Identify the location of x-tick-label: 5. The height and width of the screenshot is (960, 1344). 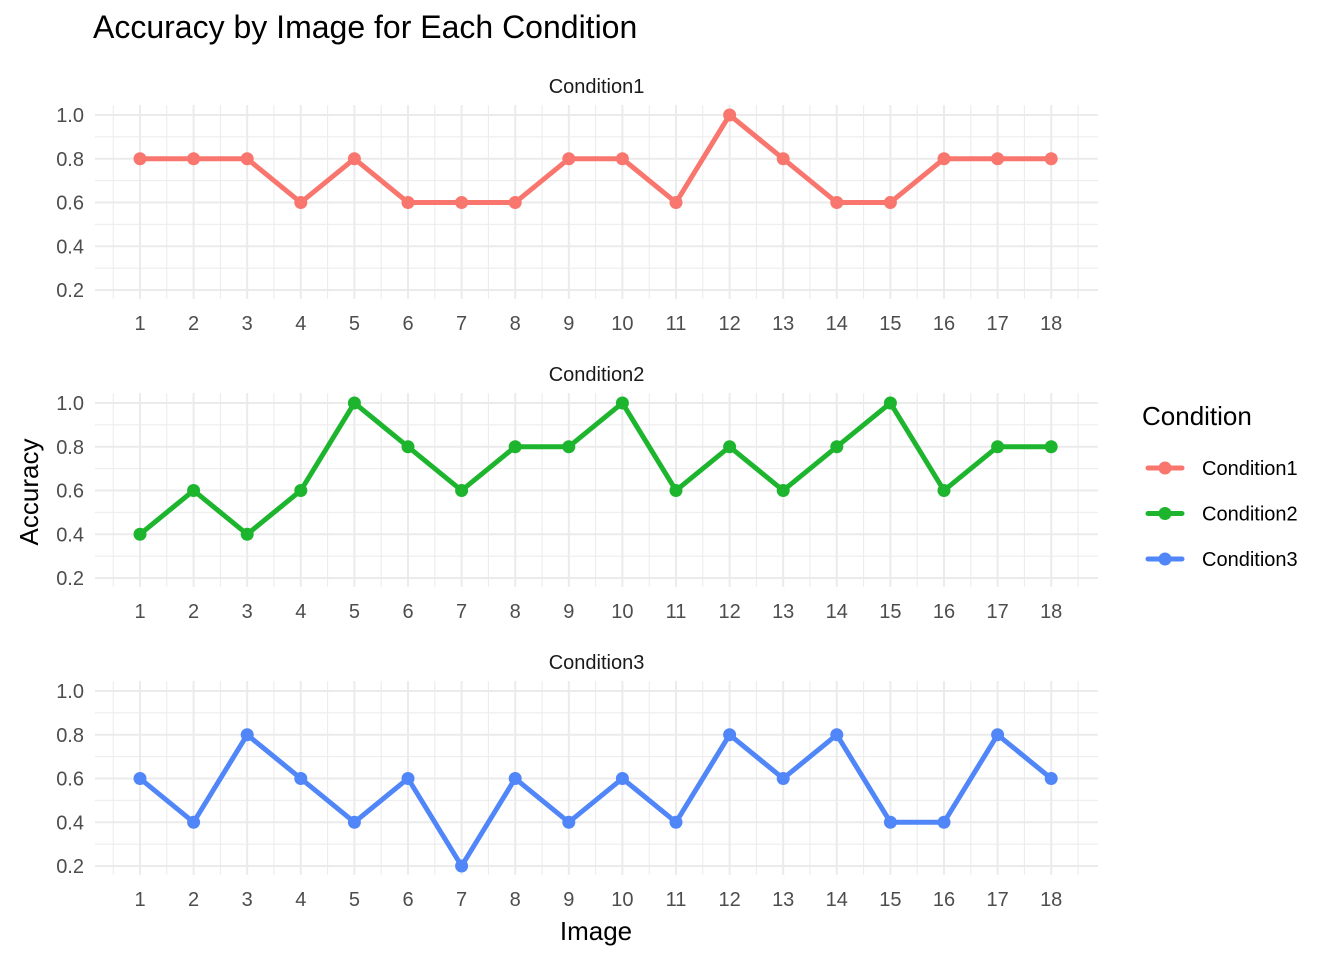
(354, 900).